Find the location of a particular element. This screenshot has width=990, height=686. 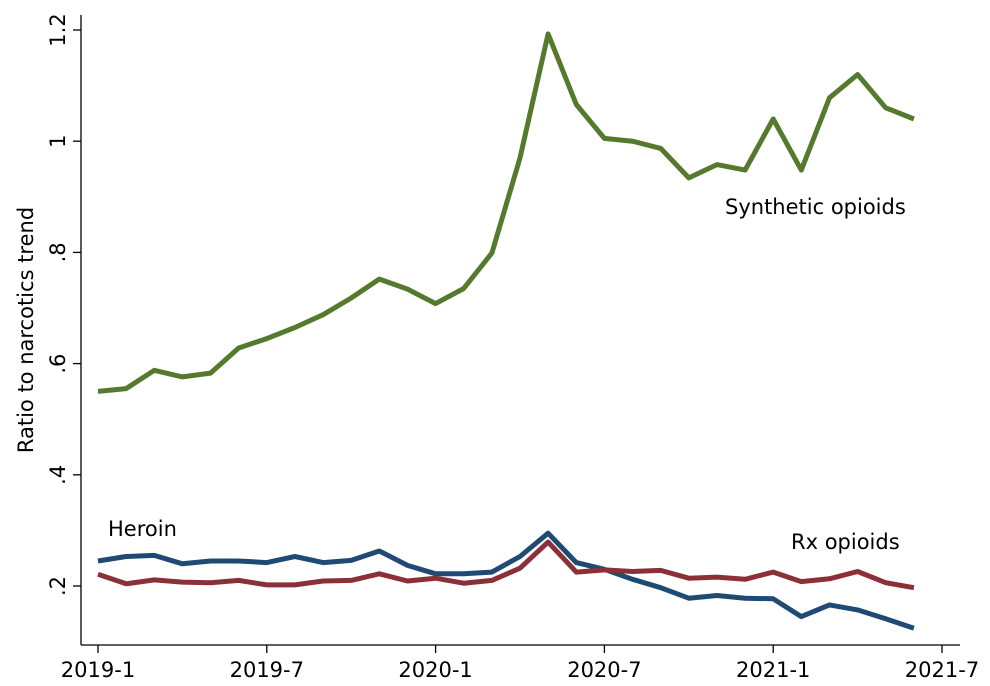

y-tick-label: .4 is located at coordinates (58, 475).